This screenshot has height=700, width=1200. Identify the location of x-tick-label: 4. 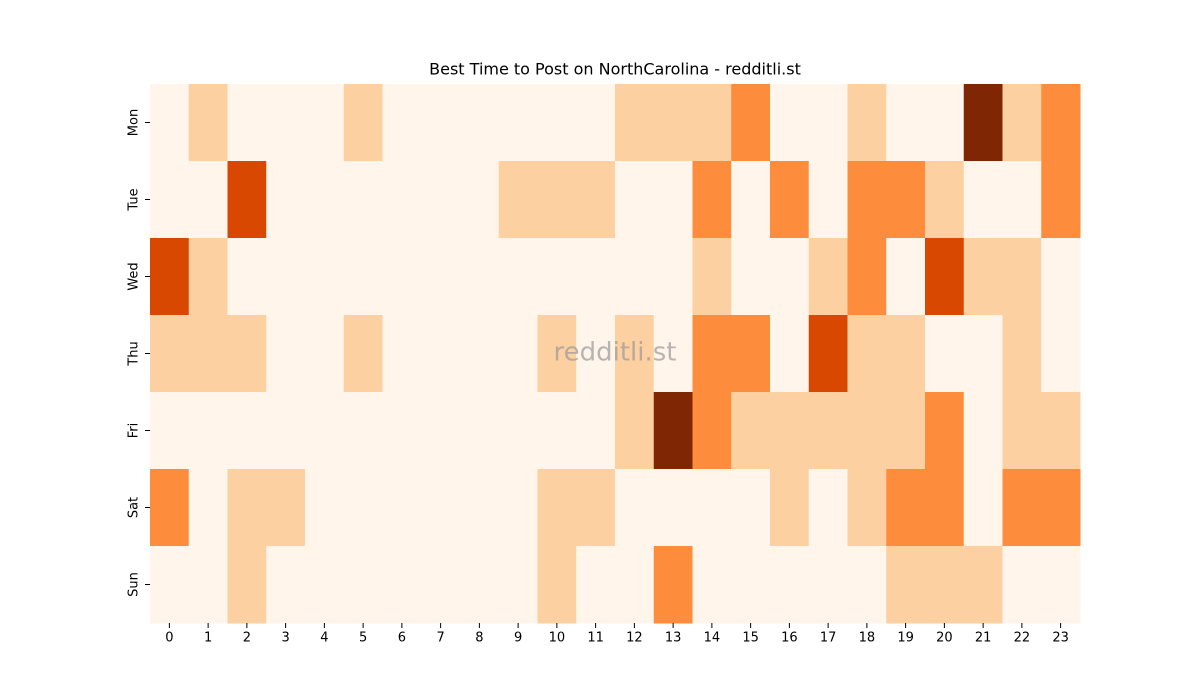
(324, 638).